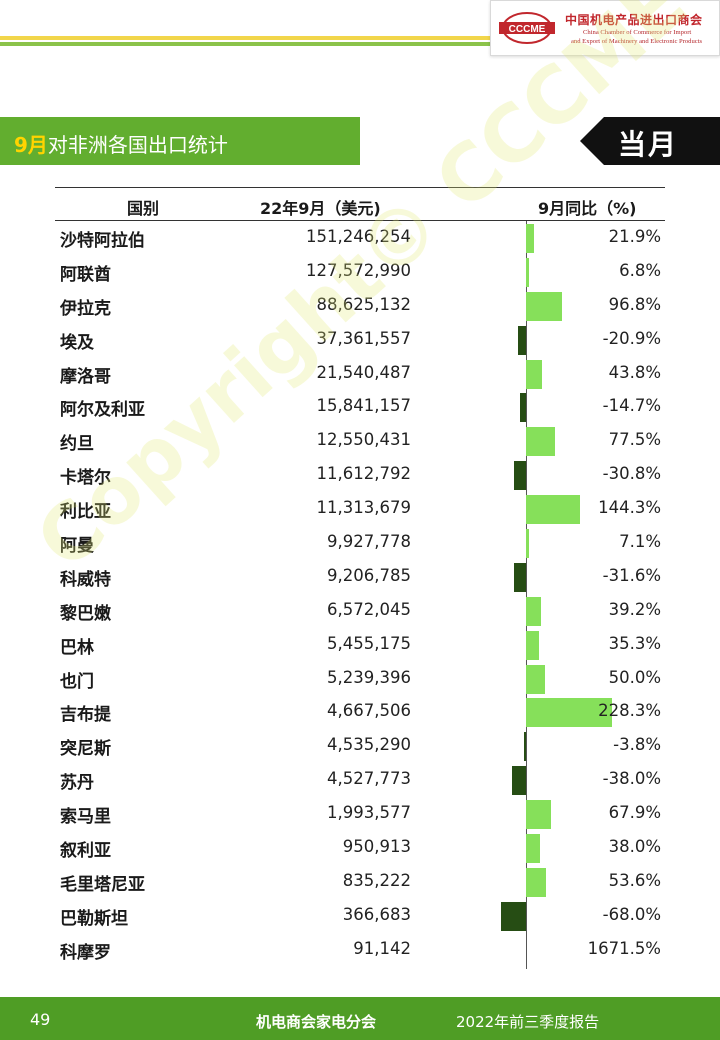 The height and width of the screenshot is (1040, 720). I want to click on yoy-value: 77.5%, so click(634, 440).